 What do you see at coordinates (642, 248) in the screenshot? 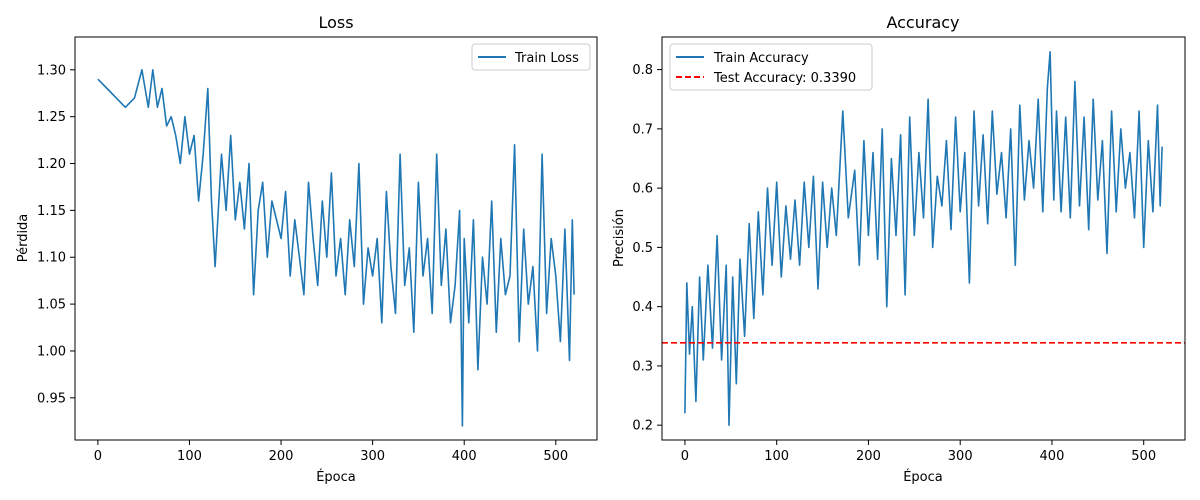
I see `accuracy-y-tick-label: 0.5` at bounding box center [642, 248].